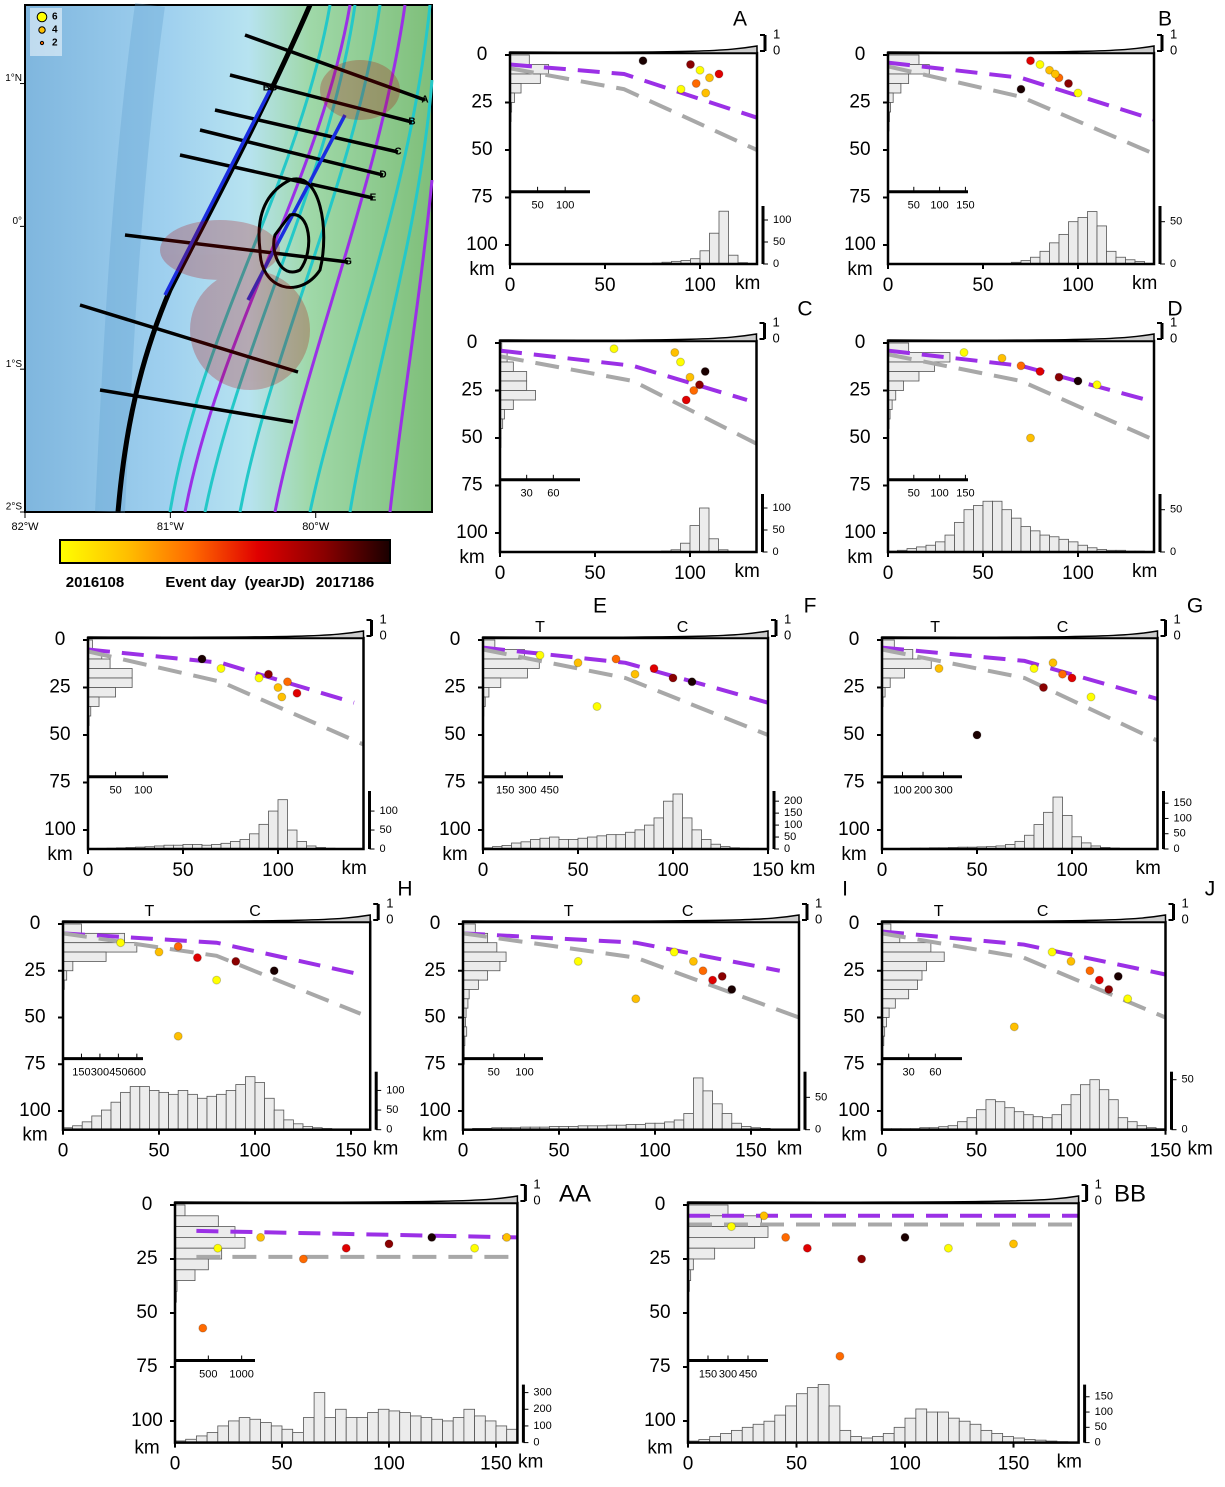 The width and height of the screenshot is (1225, 1487). Describe the element at coordinates (939, 206) in the screenshot. I see `depth-hist-tick-label: 100` at that location.